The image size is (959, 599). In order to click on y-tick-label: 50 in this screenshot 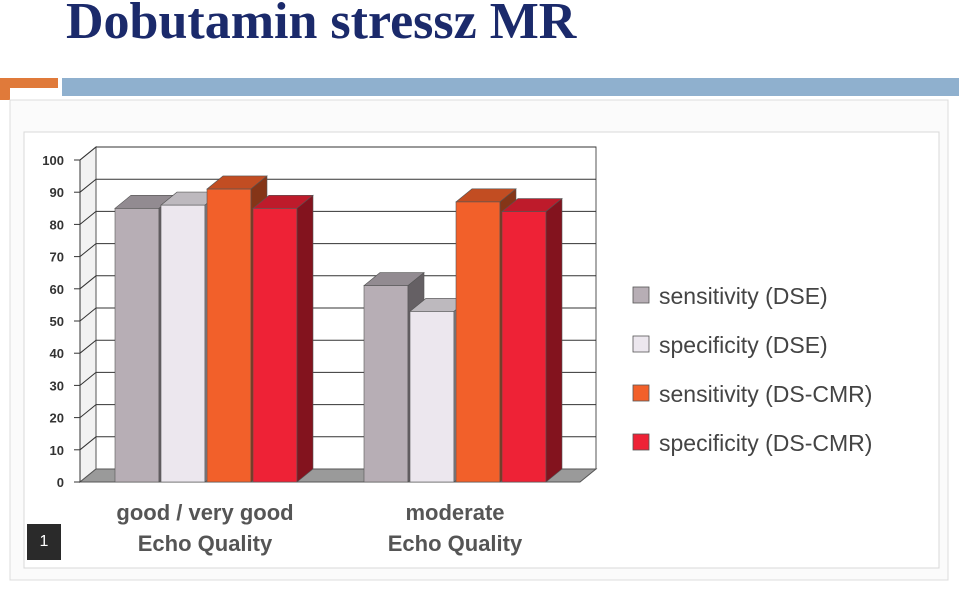, I will do `click(57, 321)`.